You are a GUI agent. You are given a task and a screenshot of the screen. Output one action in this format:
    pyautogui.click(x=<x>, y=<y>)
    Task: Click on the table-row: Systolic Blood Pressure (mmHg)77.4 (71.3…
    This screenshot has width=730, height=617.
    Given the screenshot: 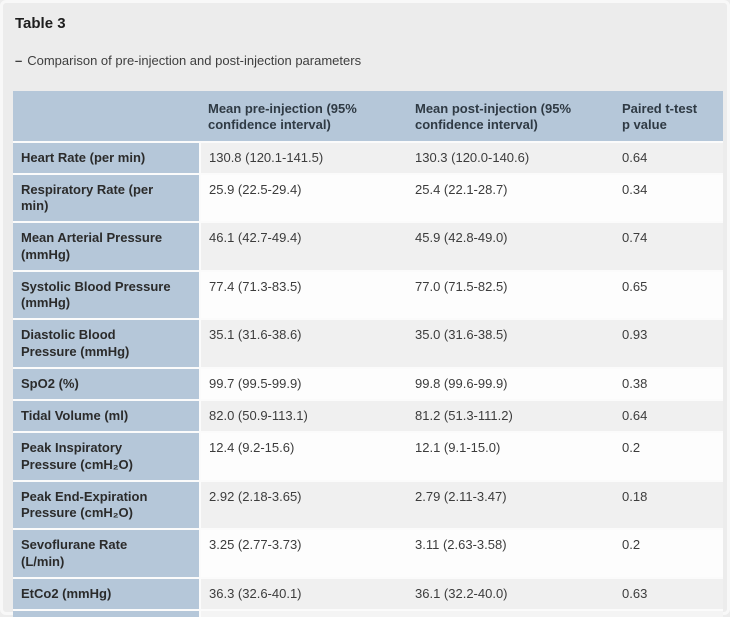 What is the action you would take?
    pyautogui.click(x=368, y=295)
    